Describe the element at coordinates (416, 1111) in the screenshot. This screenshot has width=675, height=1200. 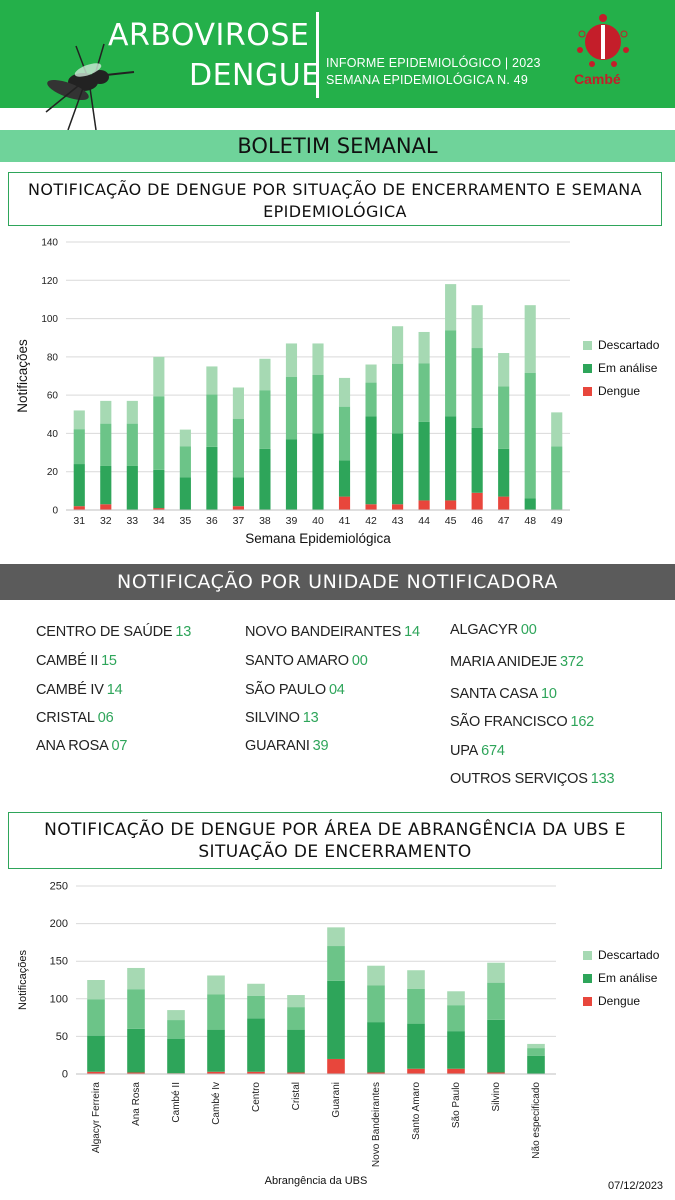
I see `x-tick-label: Santo Amaro` at that location.